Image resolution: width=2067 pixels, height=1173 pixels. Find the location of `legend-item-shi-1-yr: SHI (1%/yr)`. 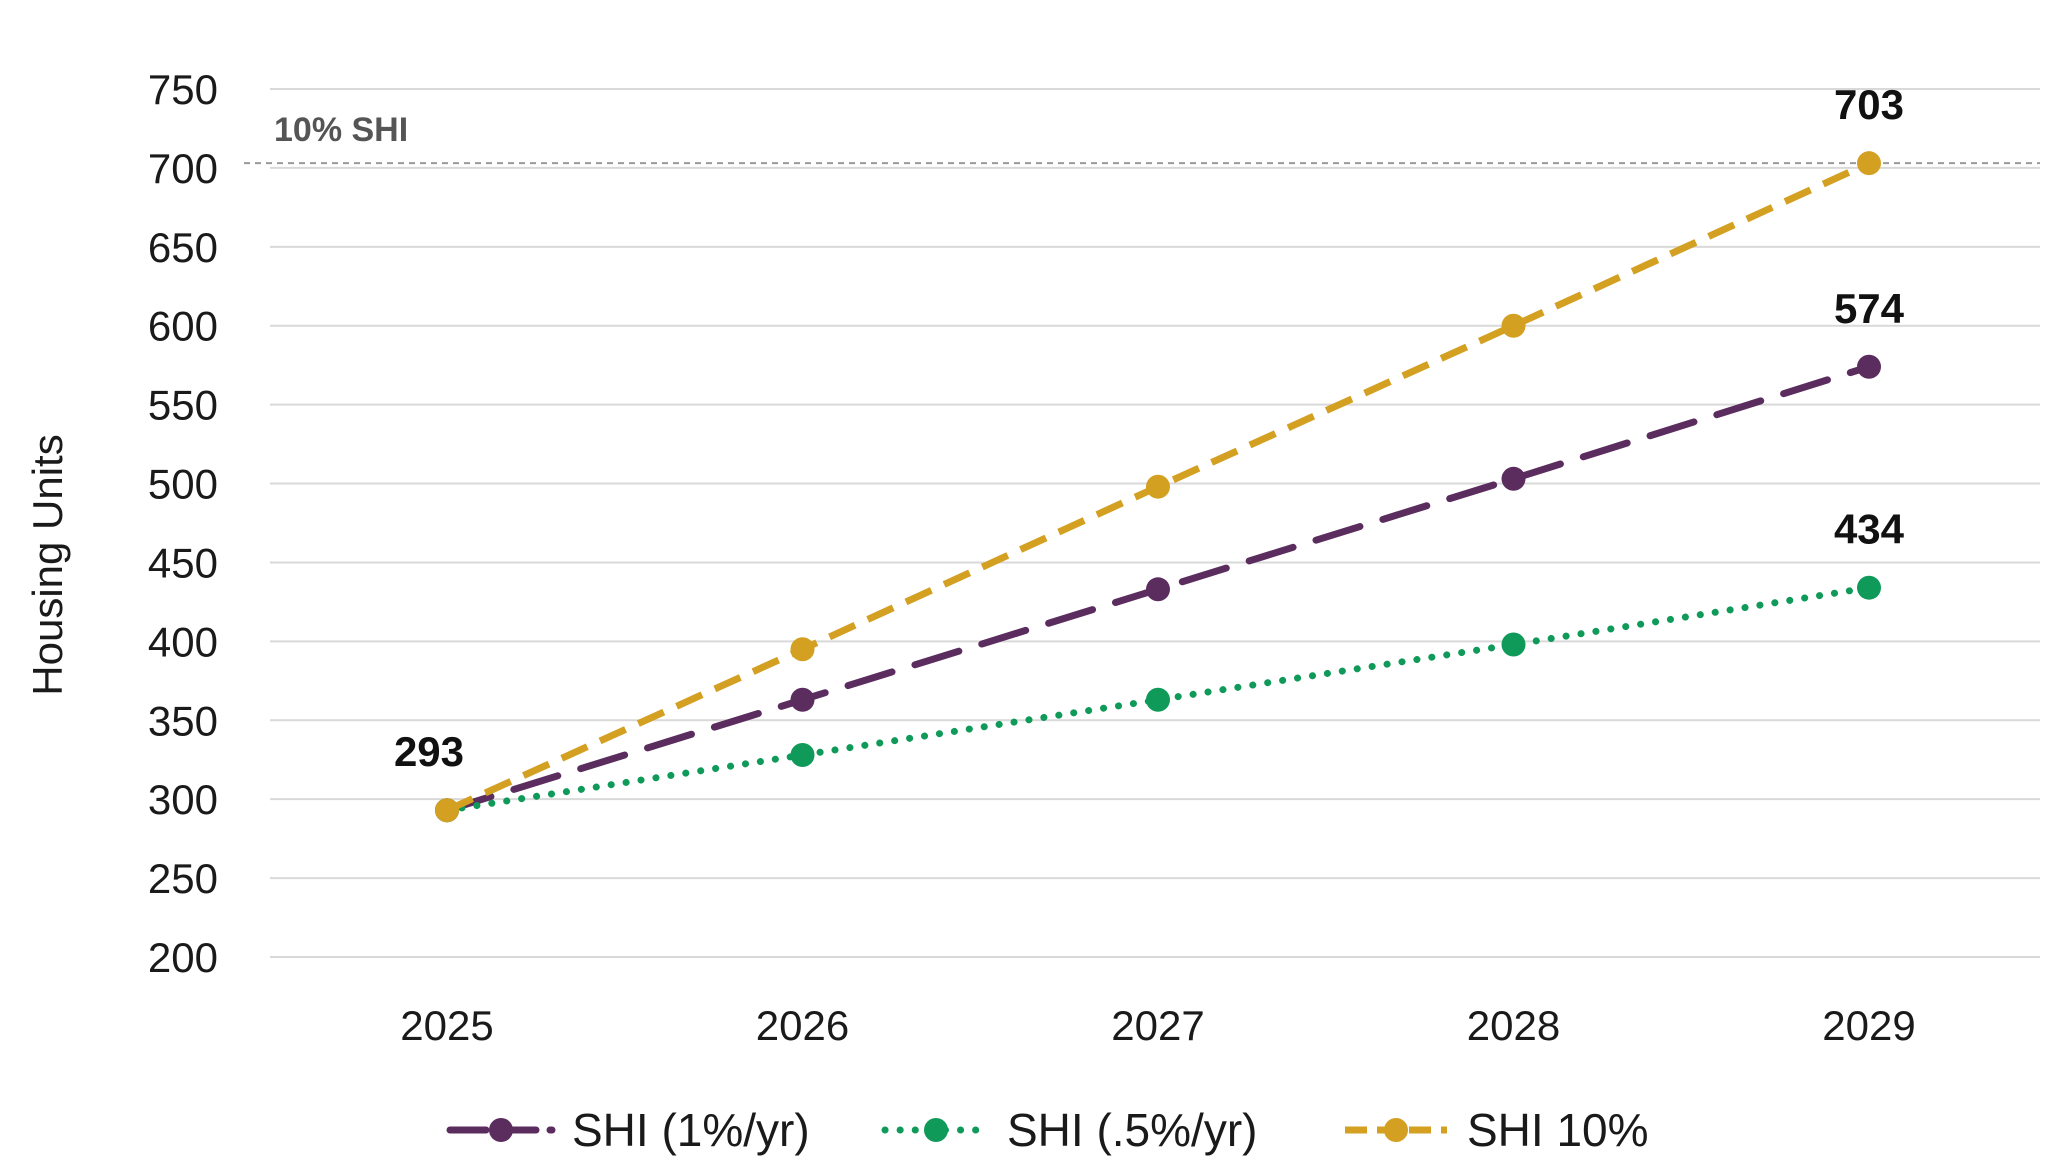

legend-item-shi-1-yr: SHI (1%/yr) is located at coordinates (628, 1130).